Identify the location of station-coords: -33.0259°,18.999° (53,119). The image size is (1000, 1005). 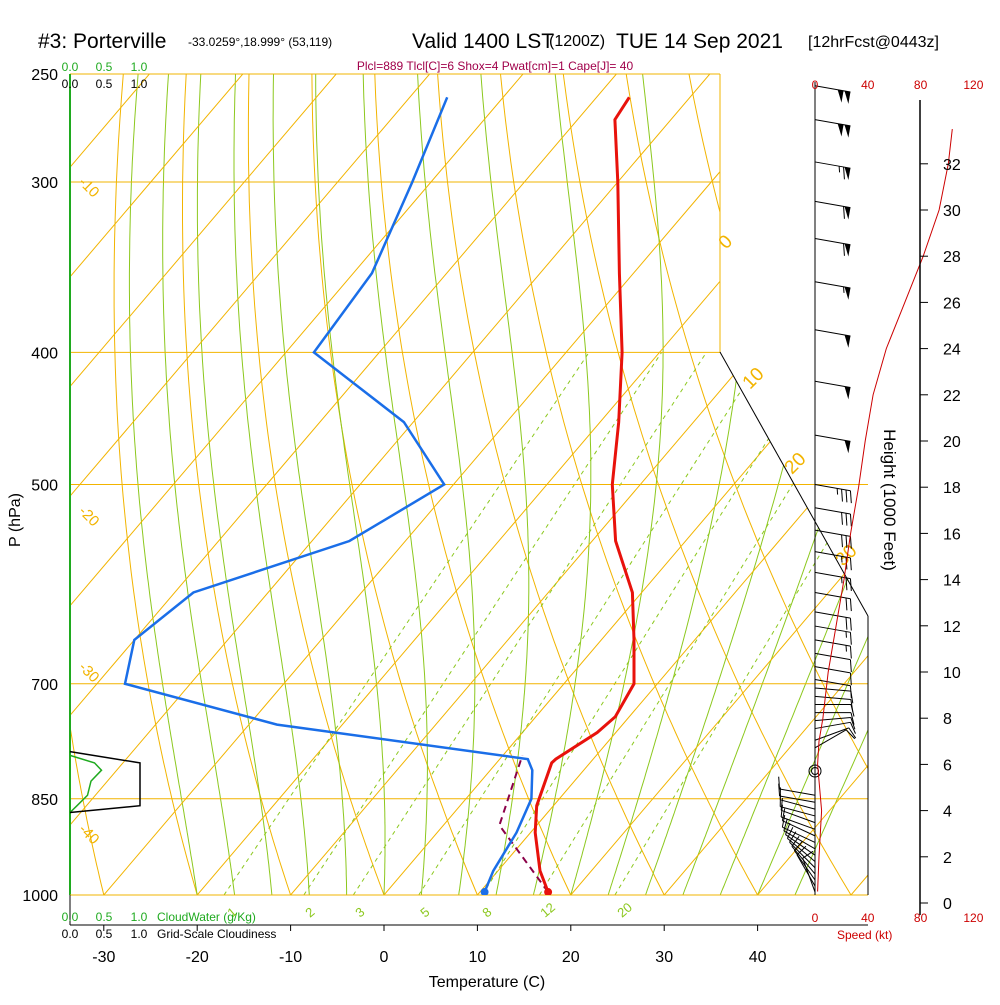
(260, 42).